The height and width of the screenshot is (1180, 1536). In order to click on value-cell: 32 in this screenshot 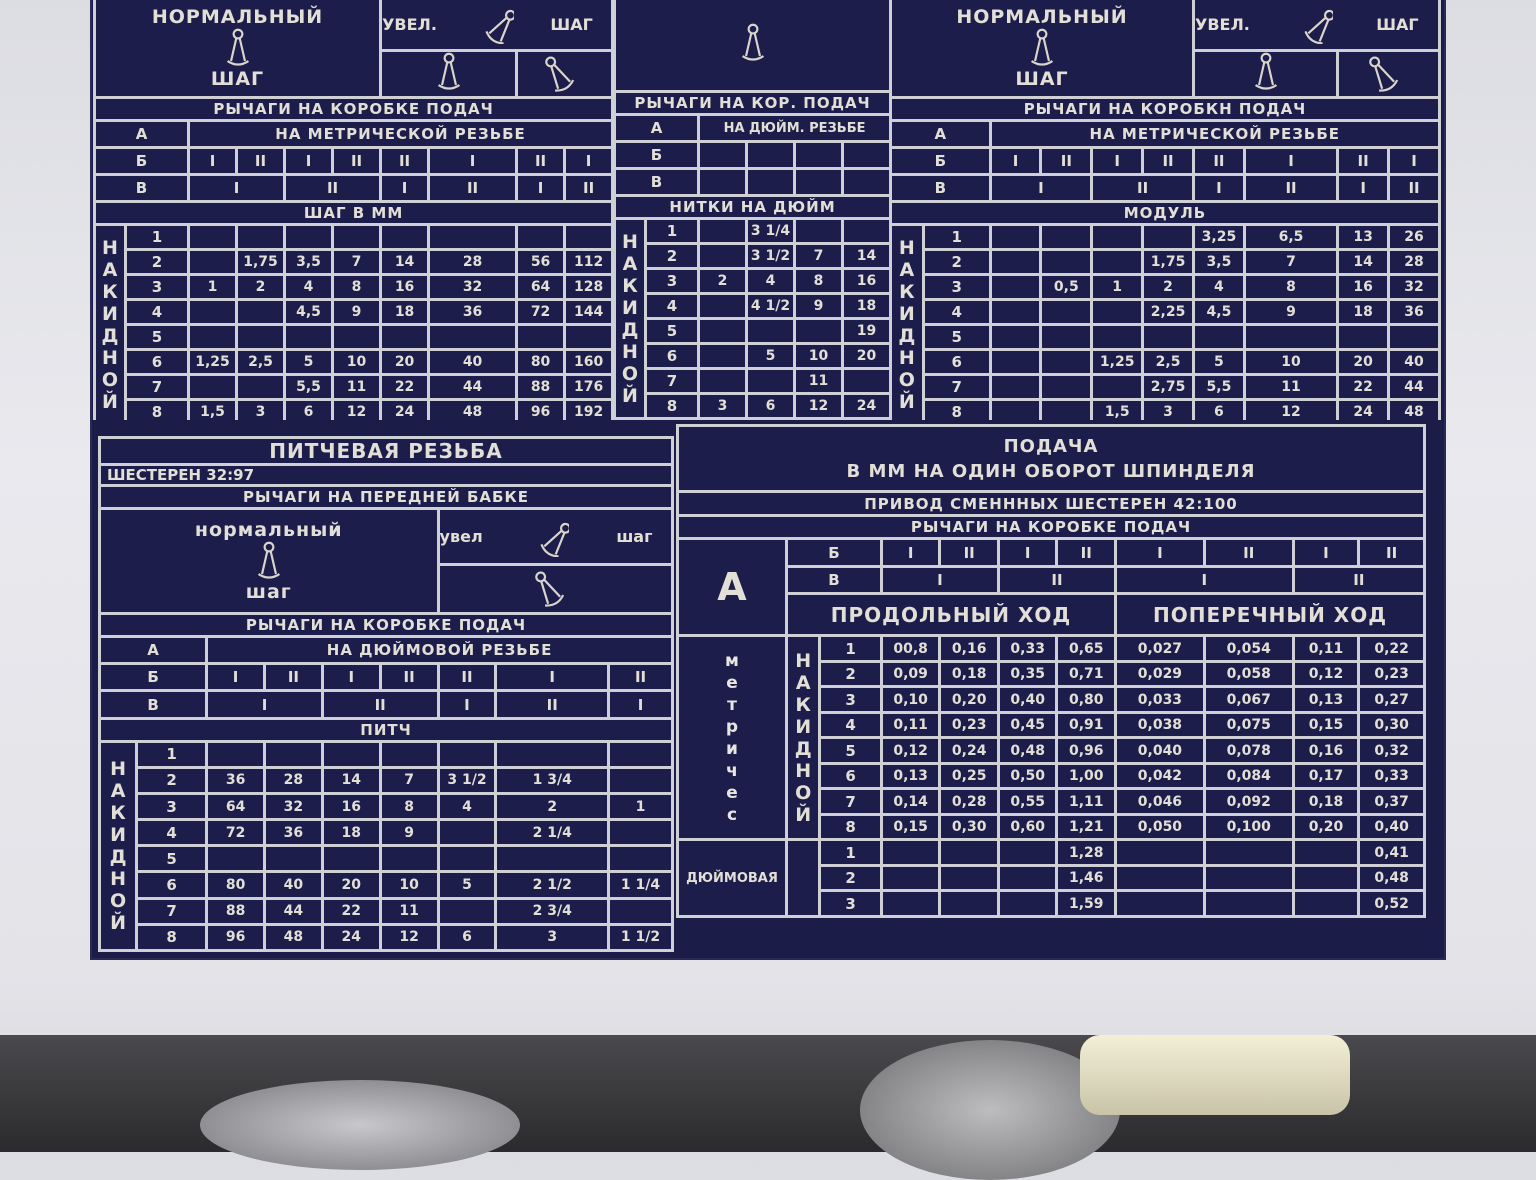, I will do `click(293, 807)`.